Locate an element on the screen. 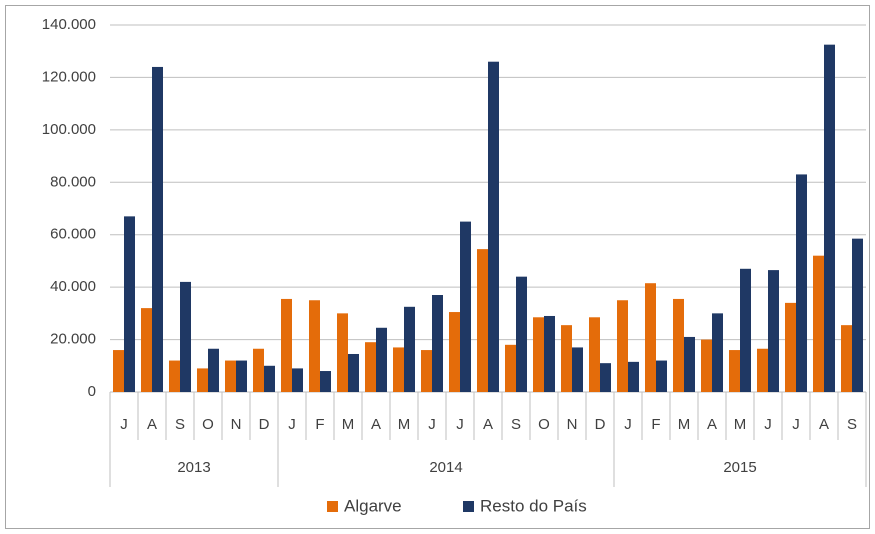 The width and height of the screenshot is (875, 534). y-tick-label: 100.000 is located at coordinates (69, 129).